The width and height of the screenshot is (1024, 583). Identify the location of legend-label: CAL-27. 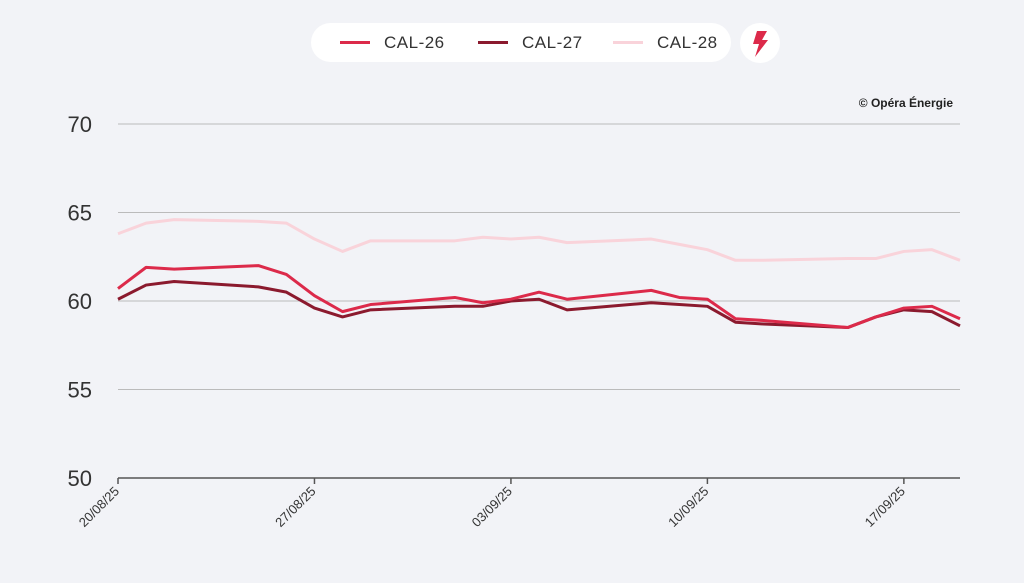
(552, 42).